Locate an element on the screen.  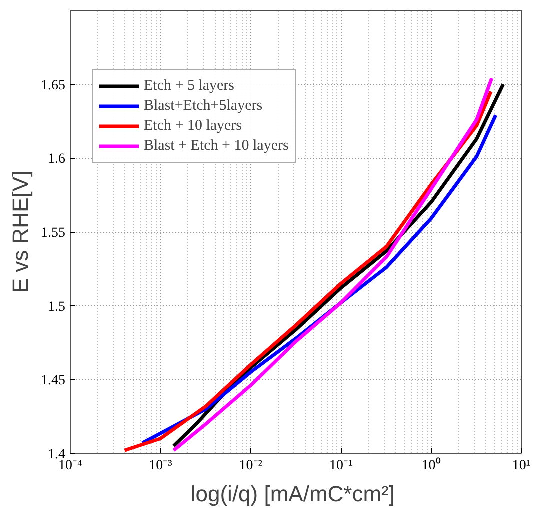
x-tick-label: 10⁻² is located at coordinates (251, 466).